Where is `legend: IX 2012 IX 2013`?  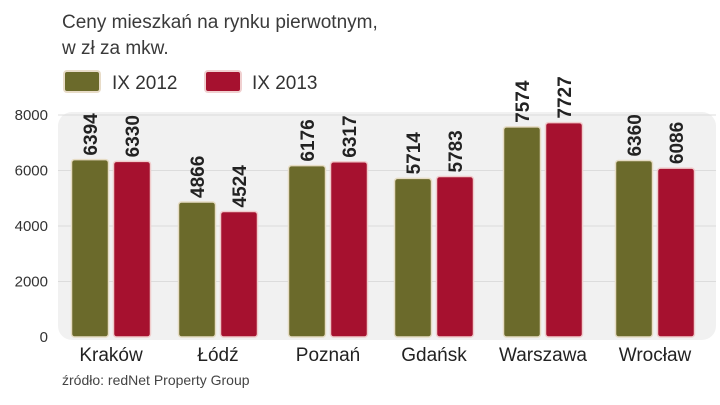
legend: IX 2012 IX 2013 is located at coordinates (190, 82).